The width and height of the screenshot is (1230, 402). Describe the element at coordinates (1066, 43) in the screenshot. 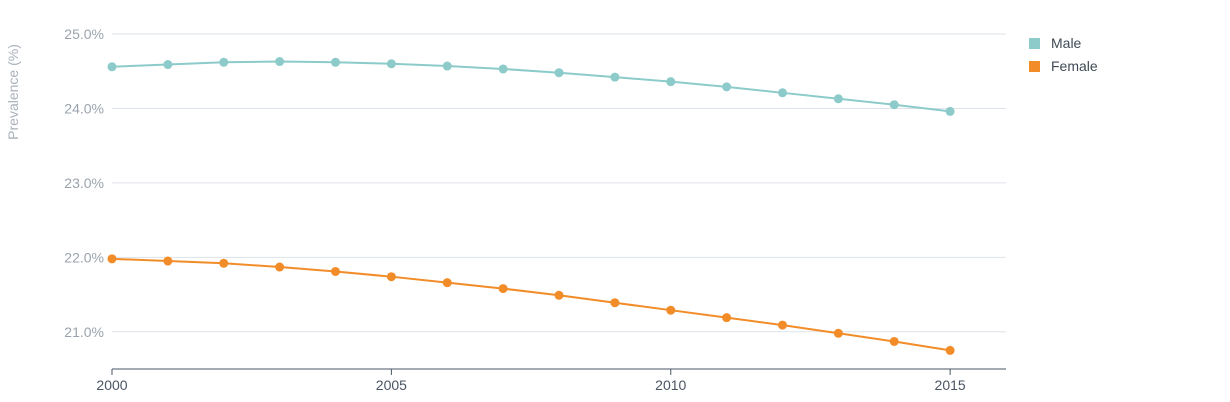

I see `legend-label-male: Male` at that location.